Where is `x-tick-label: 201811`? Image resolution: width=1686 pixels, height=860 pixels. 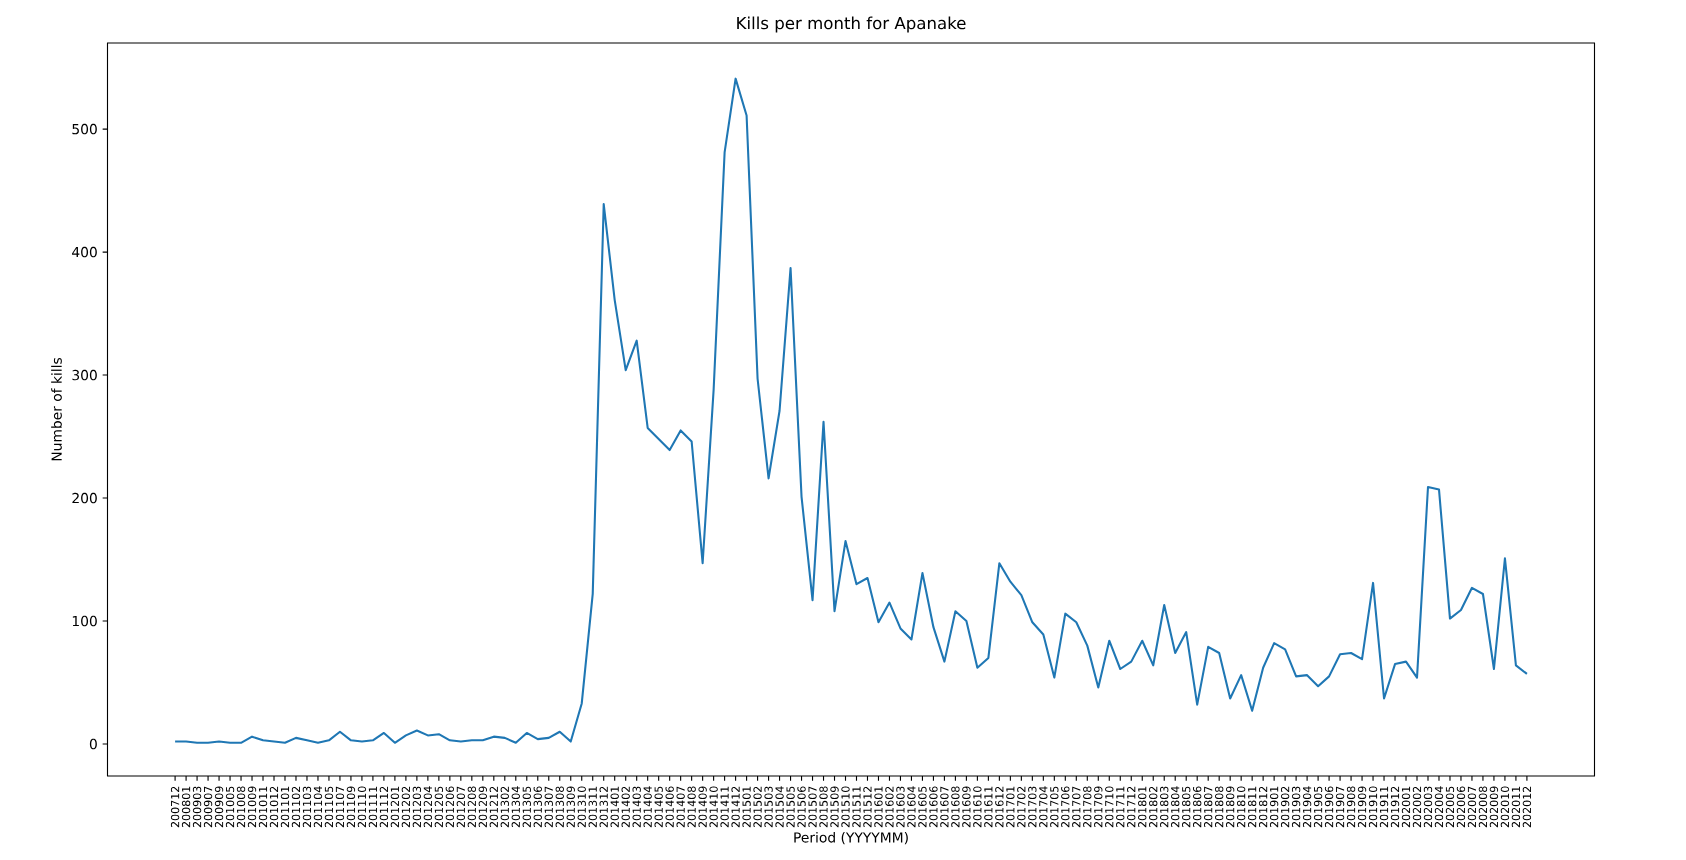
x-tick-label: 201811 is located at coordinates (1252, 807).